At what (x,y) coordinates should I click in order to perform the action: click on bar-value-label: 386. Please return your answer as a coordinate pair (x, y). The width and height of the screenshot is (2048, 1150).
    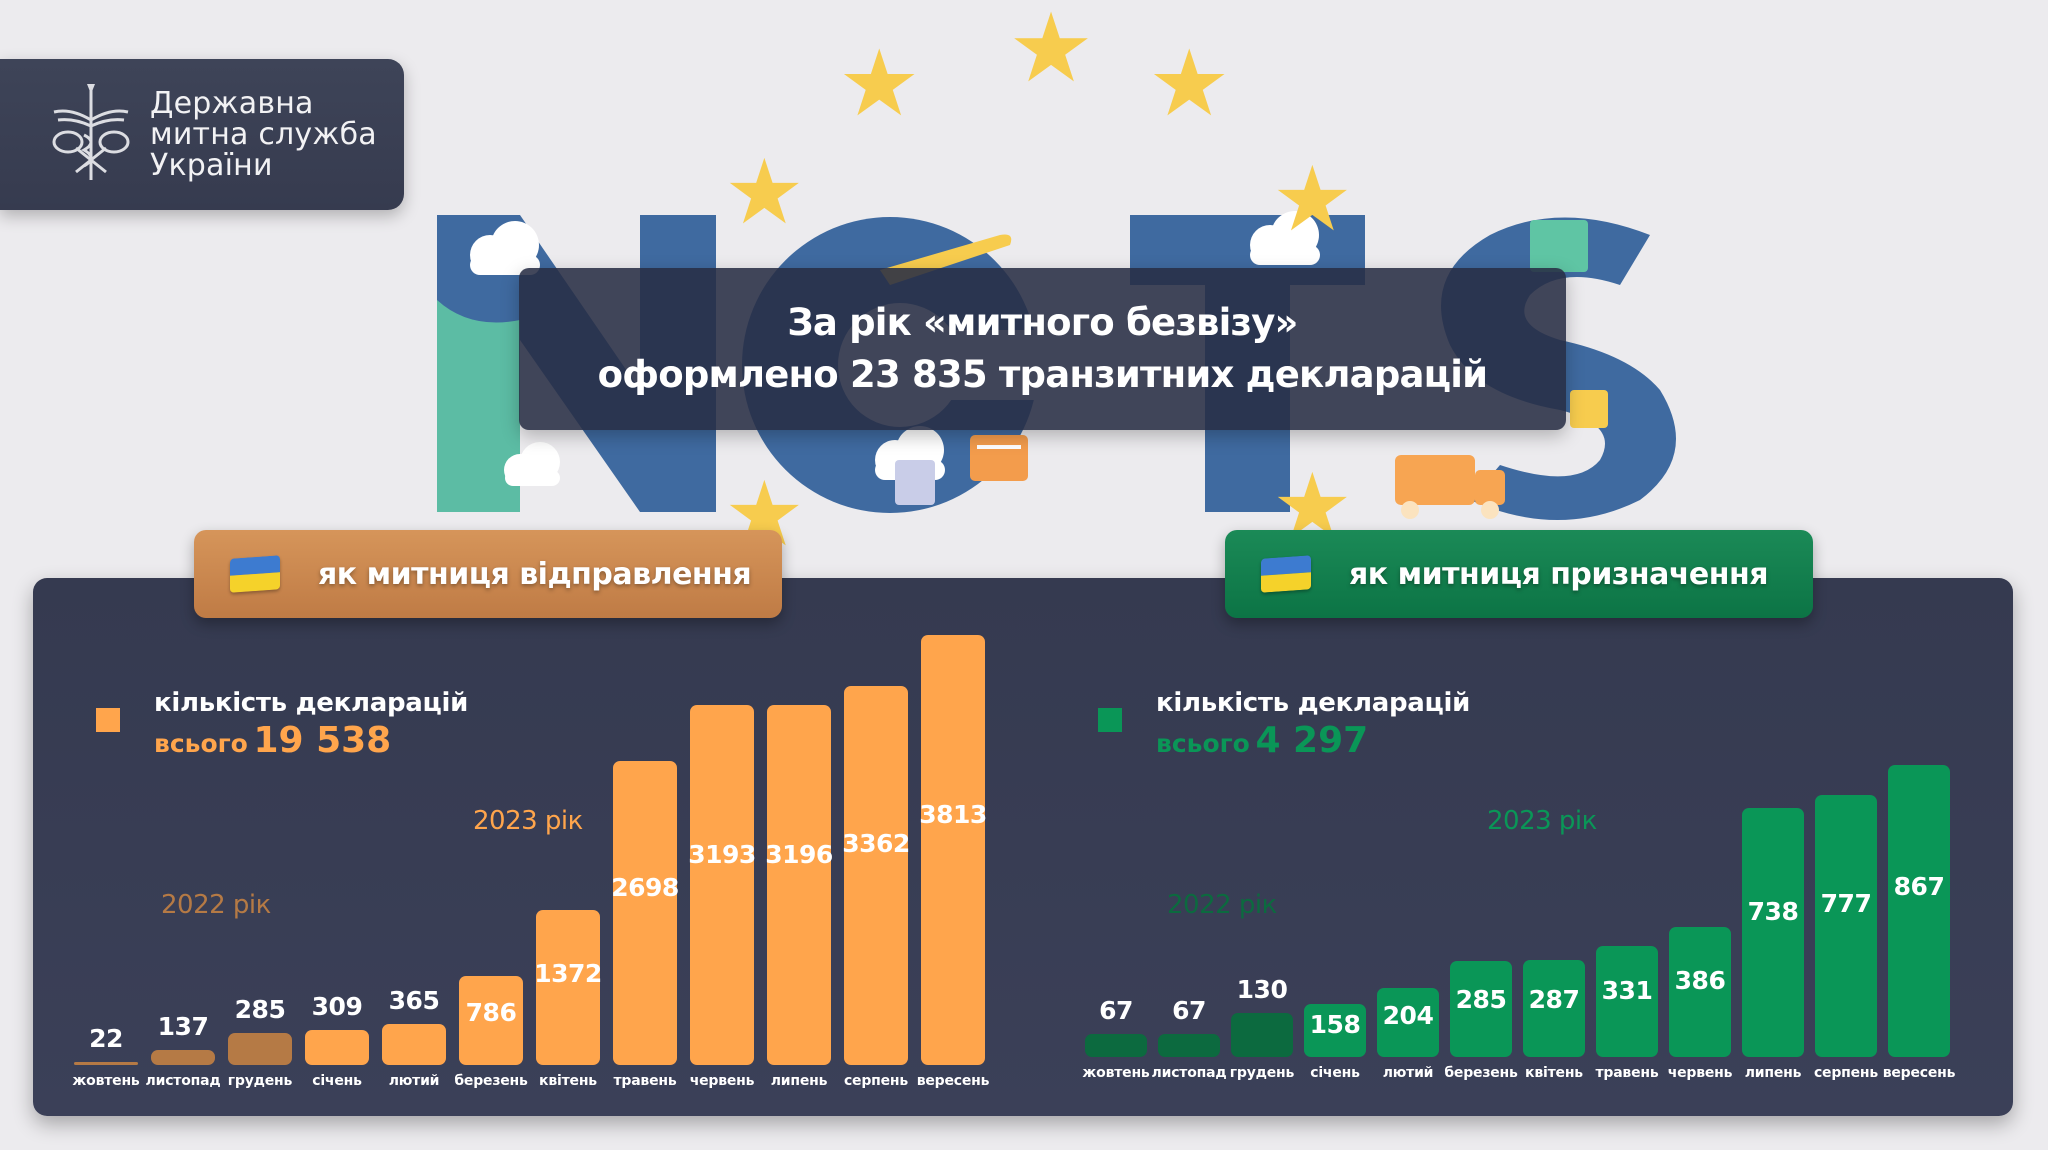
    Looking at the image, I should click on (1700, 980).